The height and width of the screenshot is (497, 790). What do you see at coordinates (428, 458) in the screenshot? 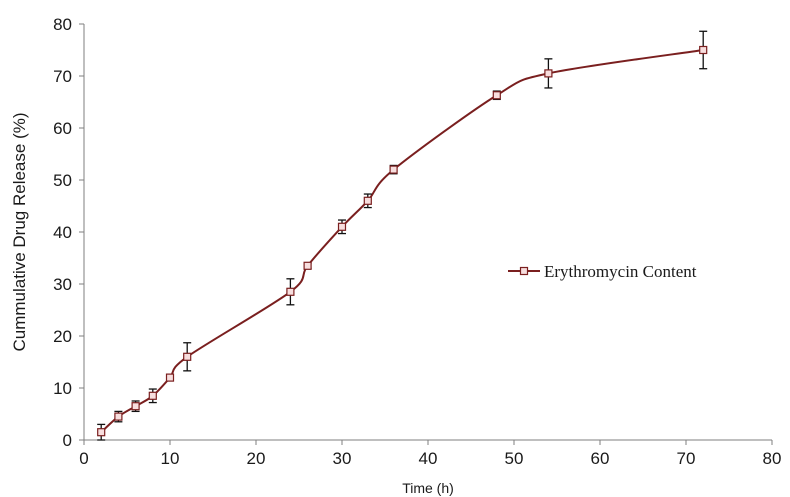
I see `x-tick-label: 40` at bounding box center [428, 458].